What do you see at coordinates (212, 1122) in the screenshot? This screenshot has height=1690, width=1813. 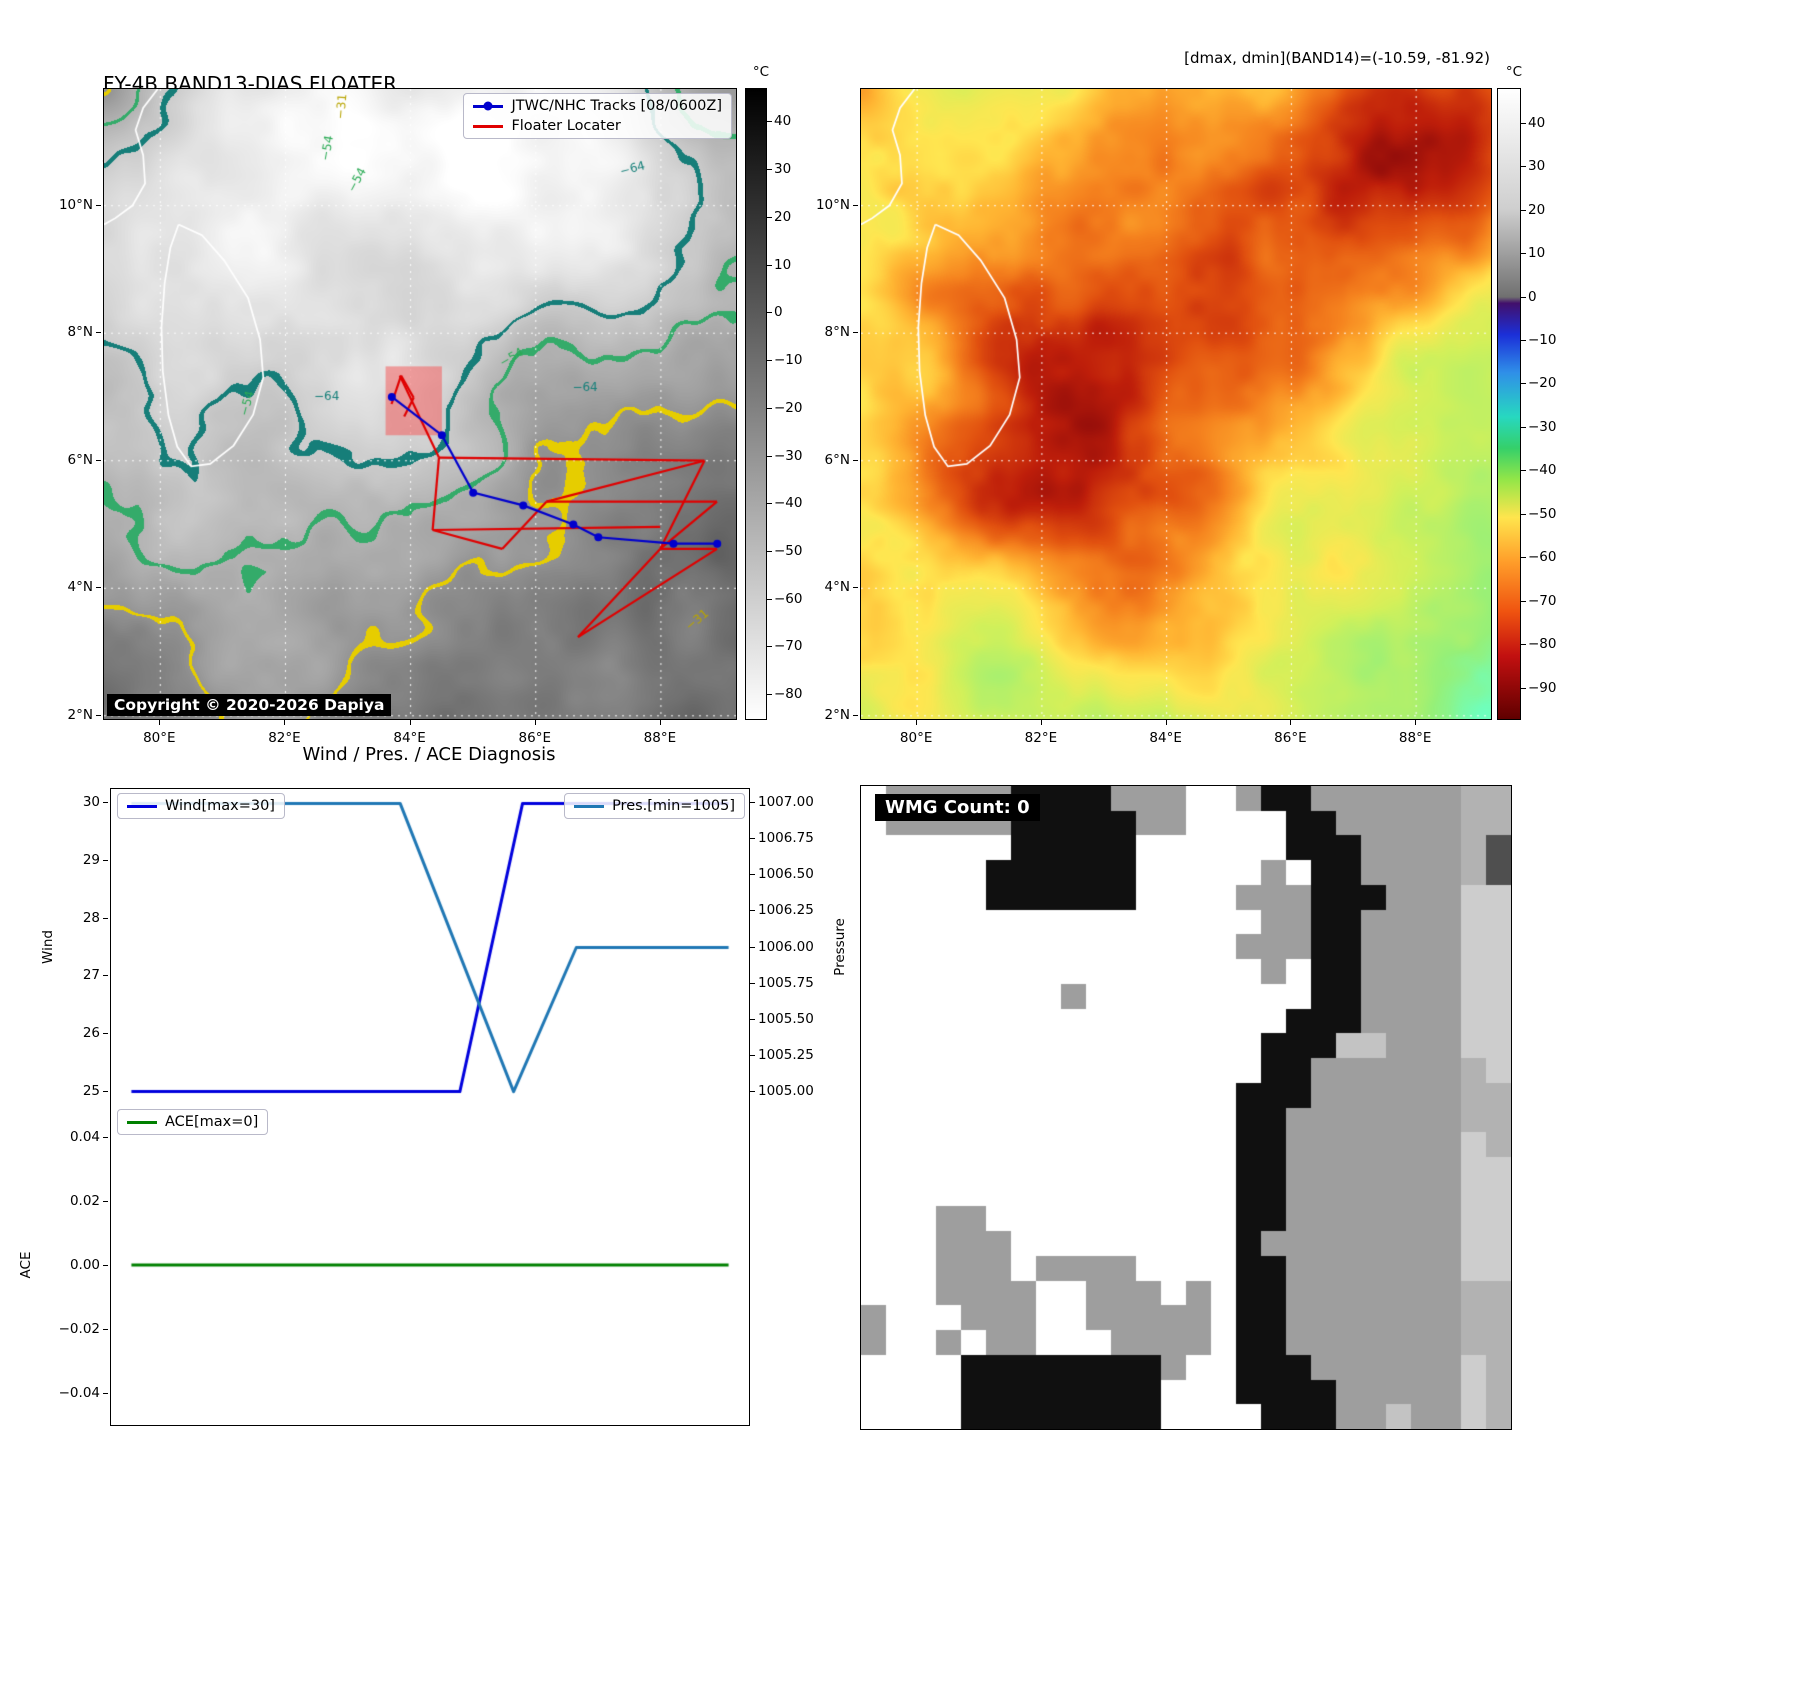 I see `legend-ace-label: ACE[max=0]` at bounding box center [212, 1122].